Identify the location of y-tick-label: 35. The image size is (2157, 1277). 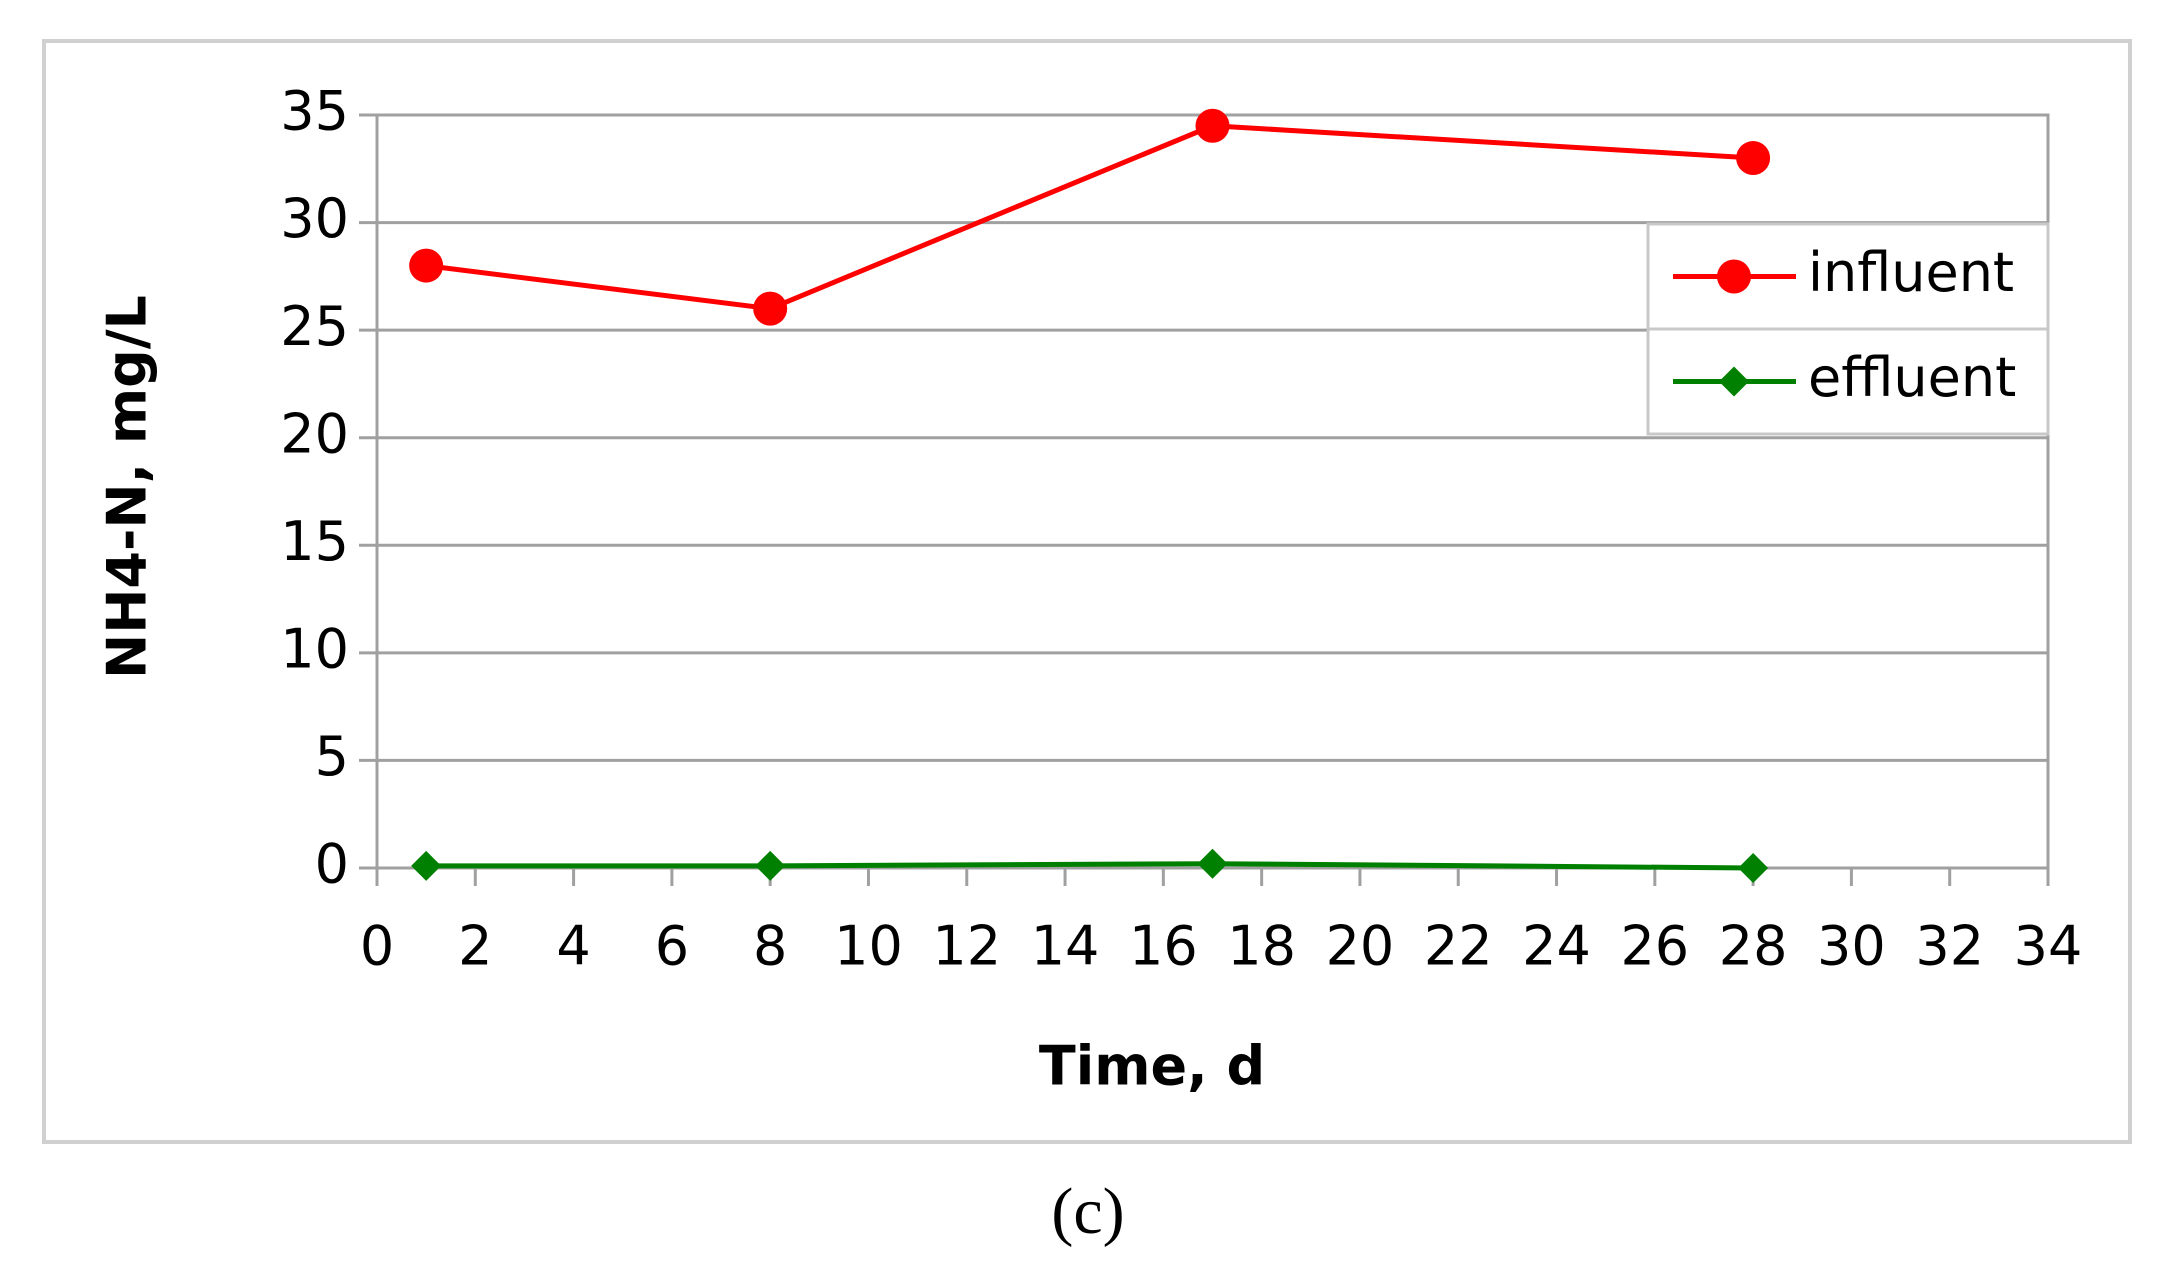
(314, 111).